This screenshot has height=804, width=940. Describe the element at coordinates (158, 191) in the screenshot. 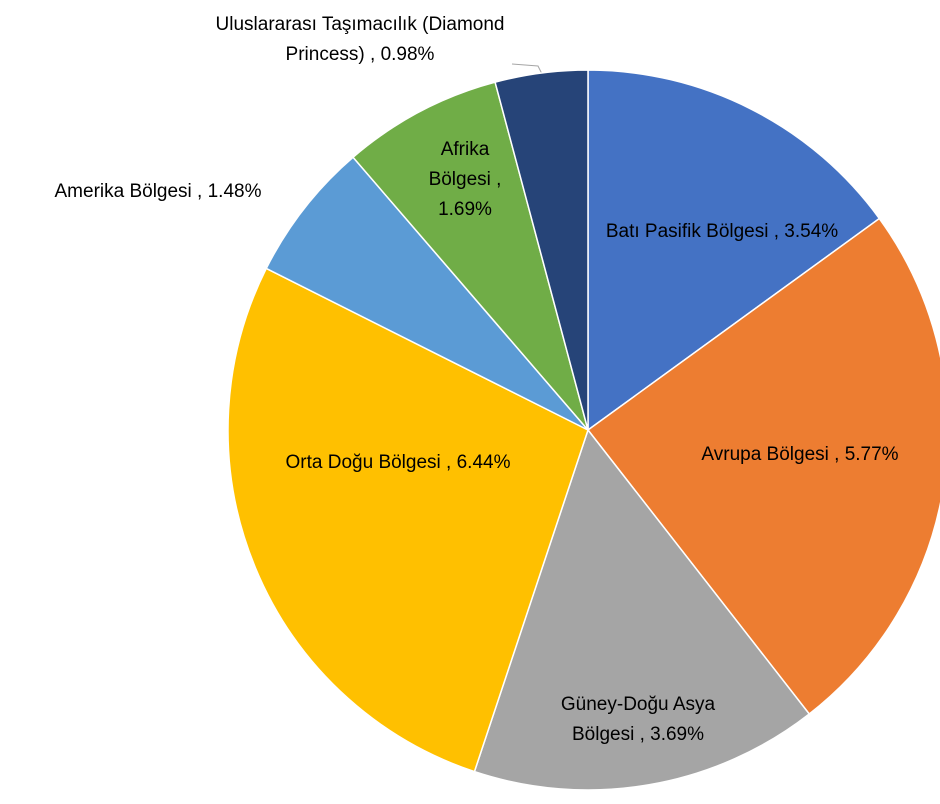

I see `data-label: Amerika Bölgesi , 1.48%` at that location.